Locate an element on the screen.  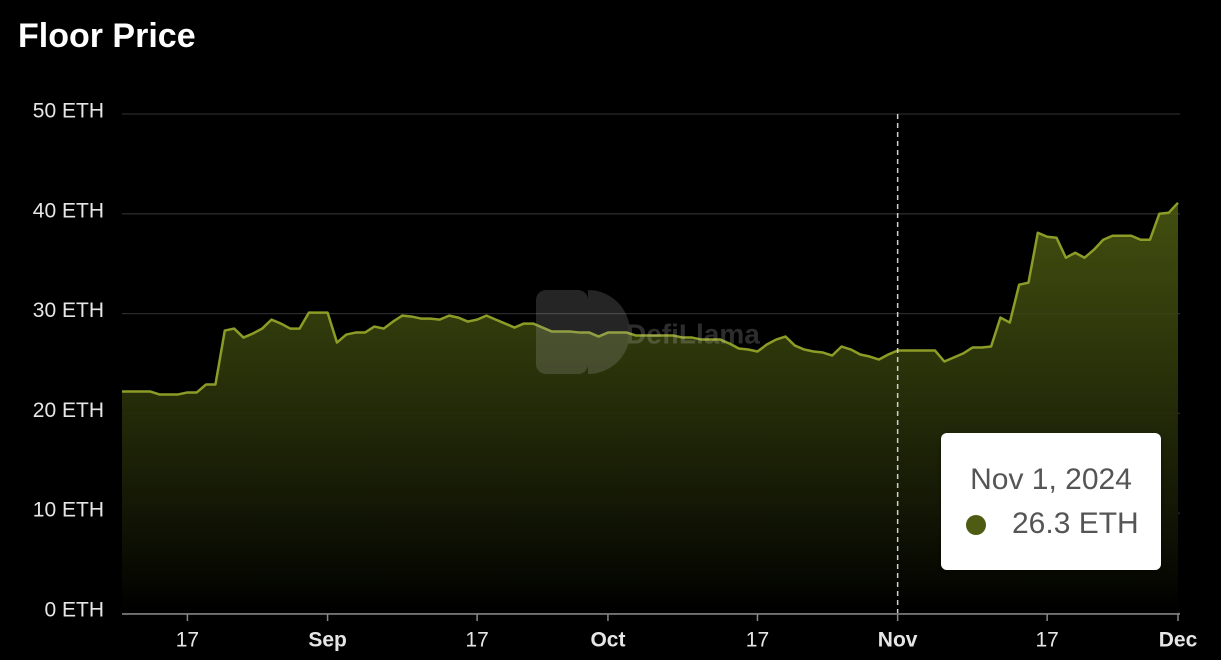
y-tick-label: 10 ETH is located at coordinates (68, 510).